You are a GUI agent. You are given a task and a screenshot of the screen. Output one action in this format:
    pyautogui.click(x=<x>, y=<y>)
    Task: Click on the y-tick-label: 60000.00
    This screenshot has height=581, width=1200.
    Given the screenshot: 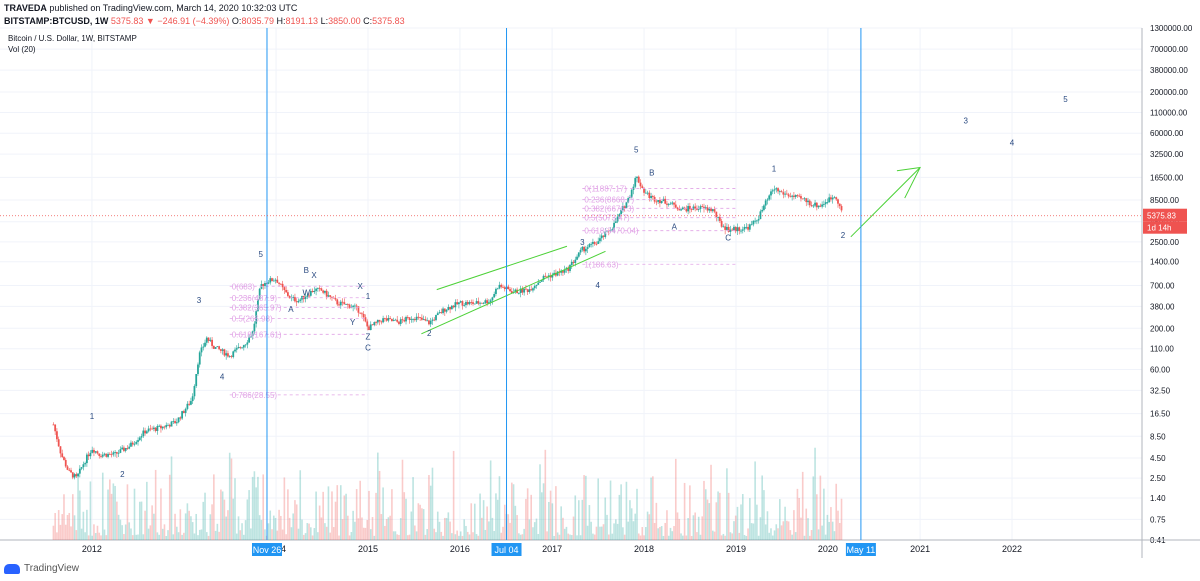 What is the action you would take?
    pyautogui.click(x=1167, y=133)
    